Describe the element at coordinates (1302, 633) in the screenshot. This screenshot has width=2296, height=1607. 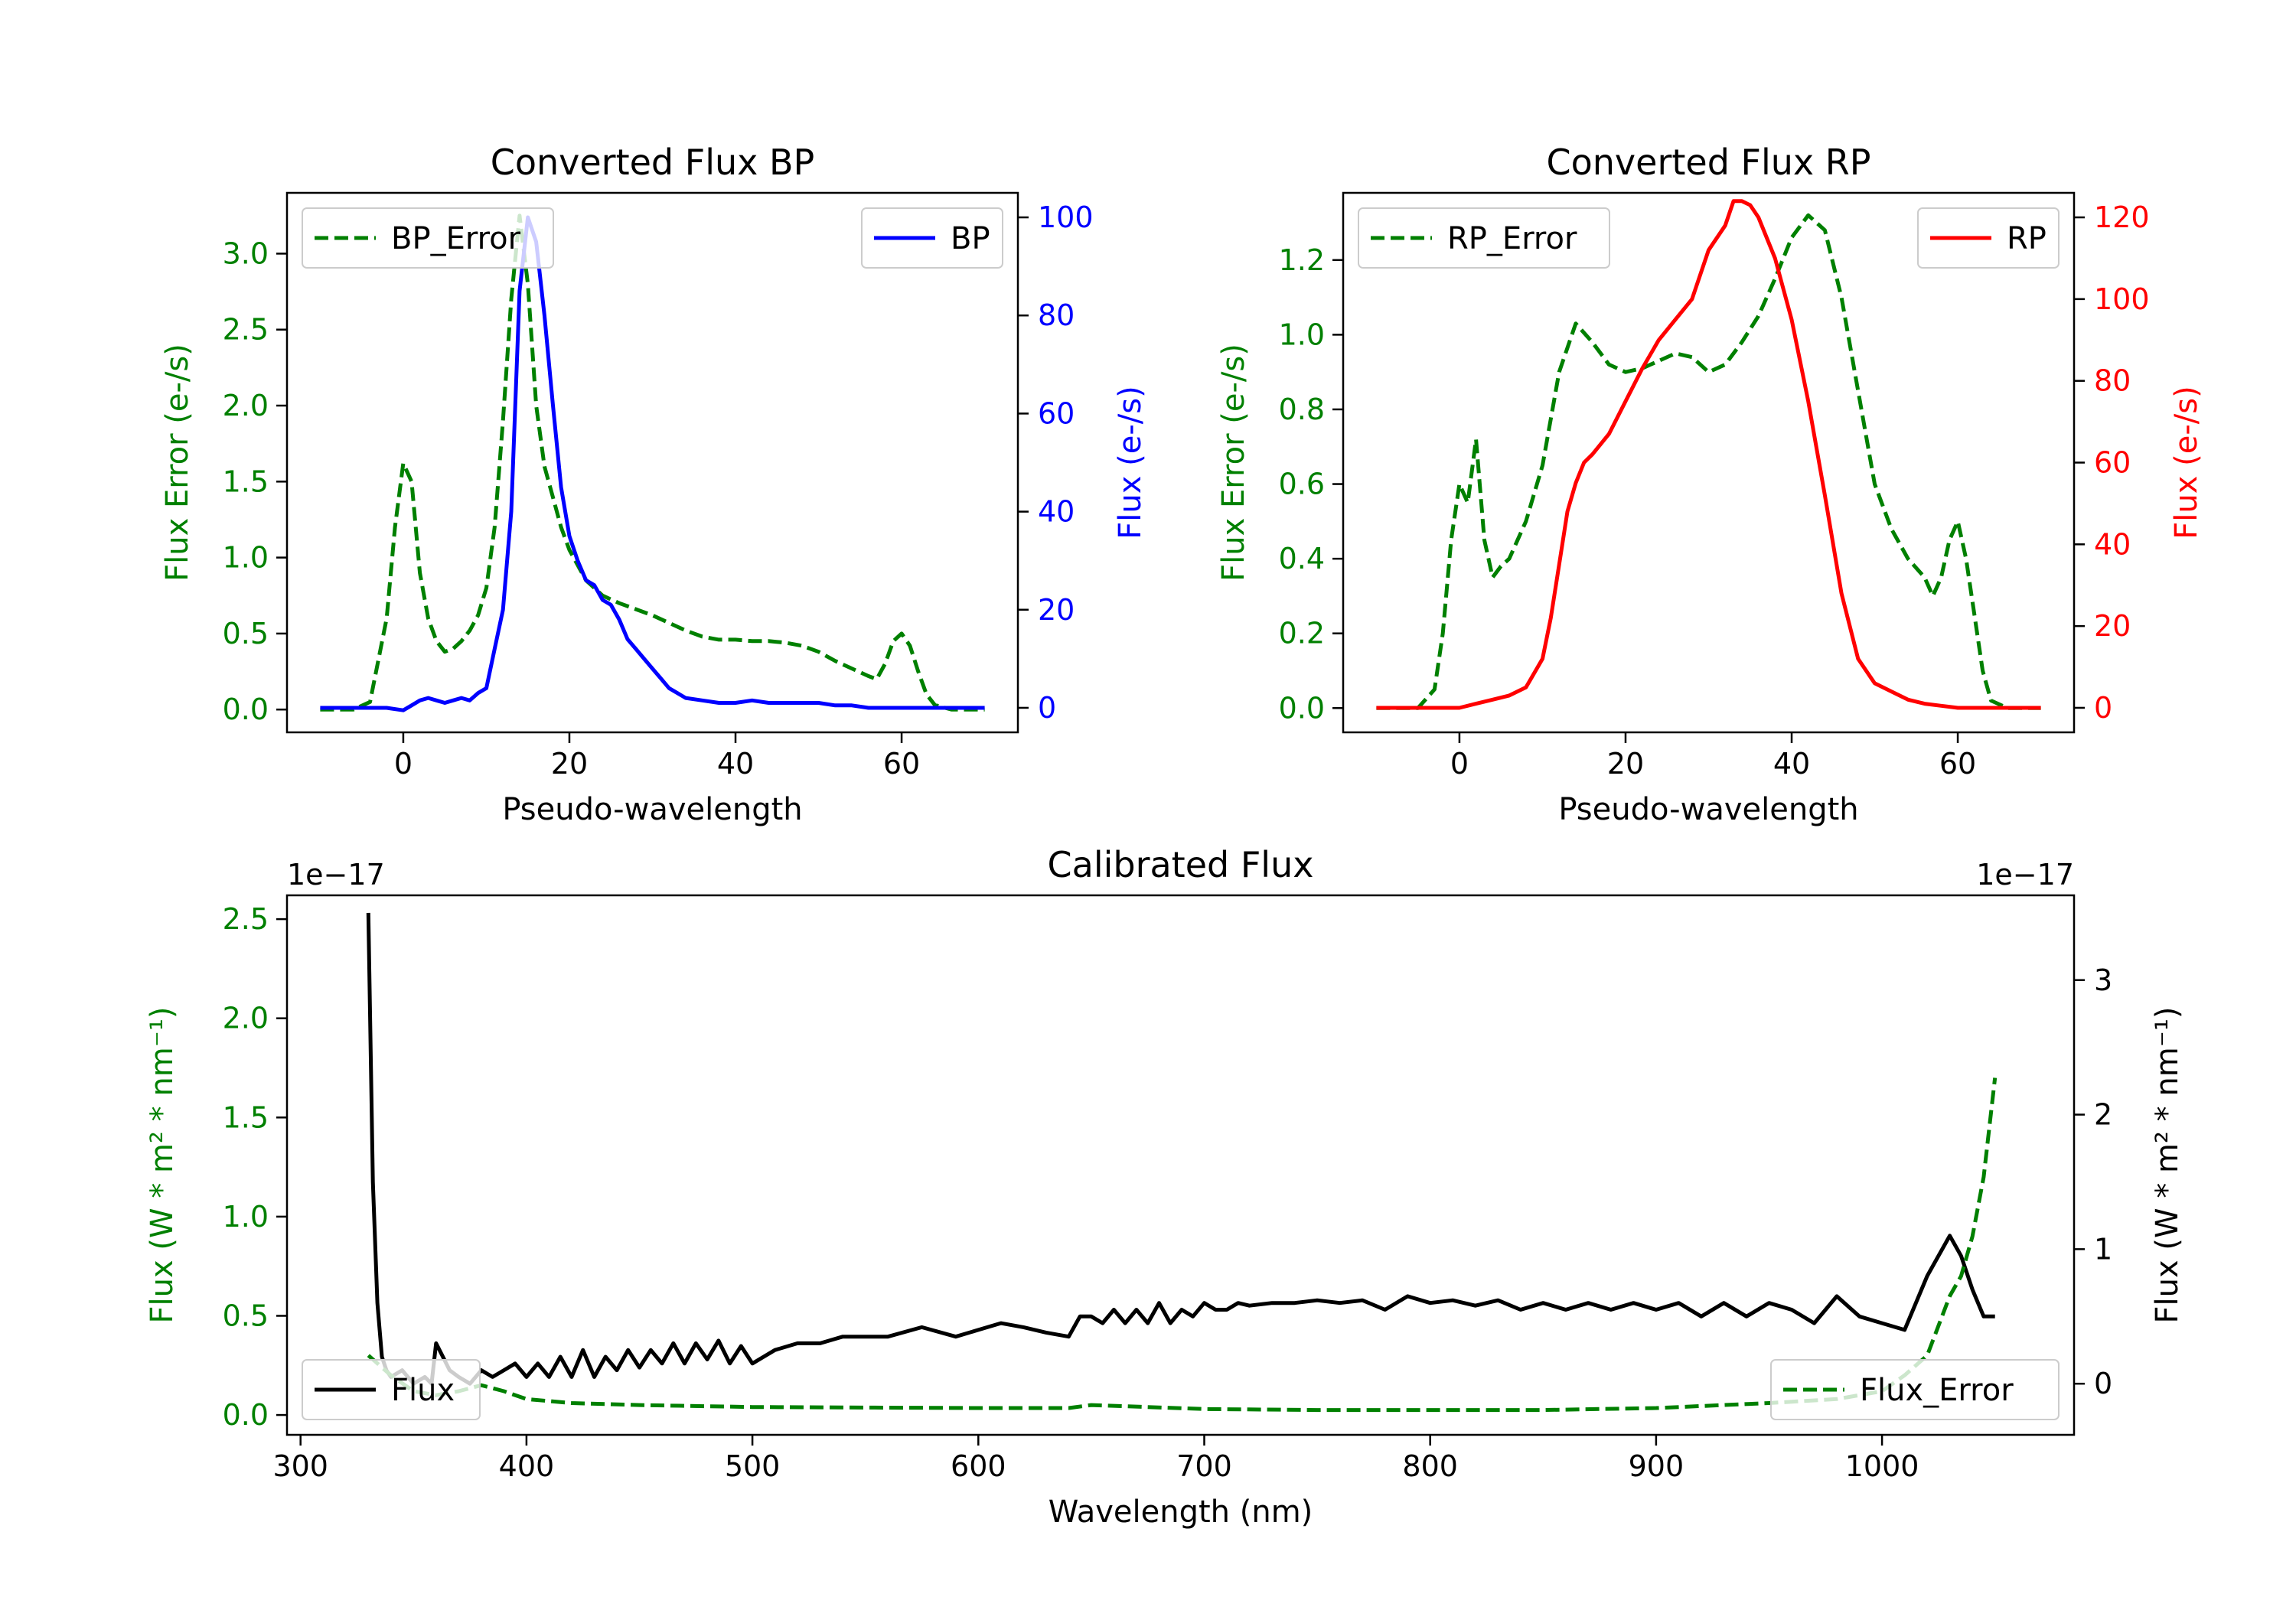
I see `chart1-ytick-left-label: 0.2` at that location.